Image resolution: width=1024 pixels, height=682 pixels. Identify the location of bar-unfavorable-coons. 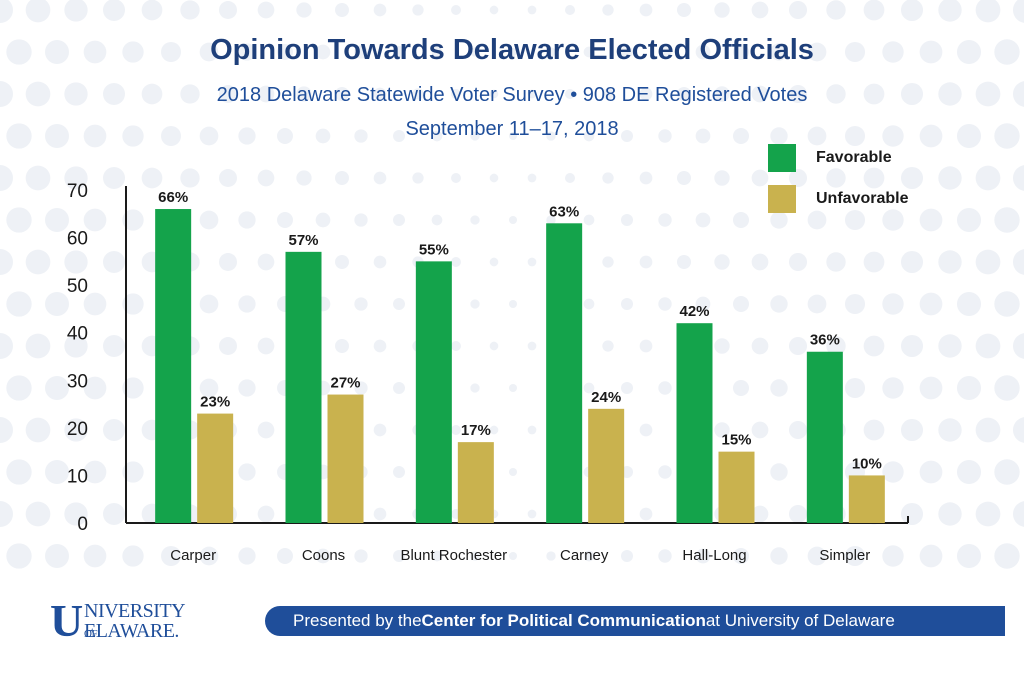
(345, 458).